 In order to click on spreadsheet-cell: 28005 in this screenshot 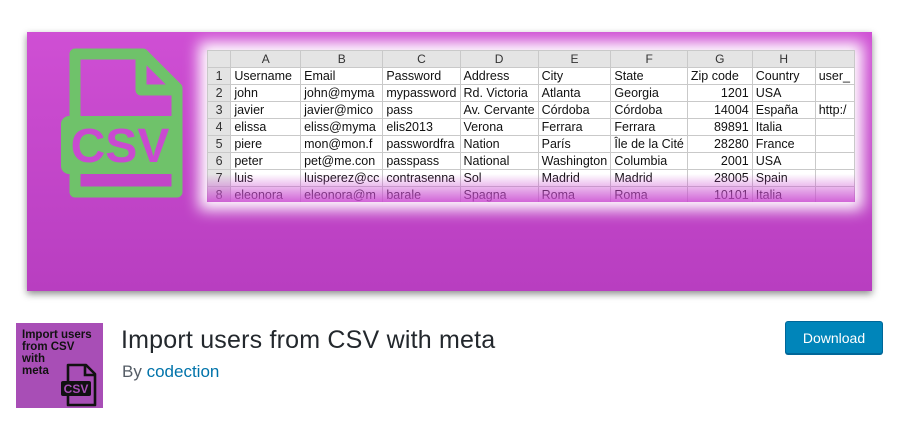, I will do `click(719, 178)`.